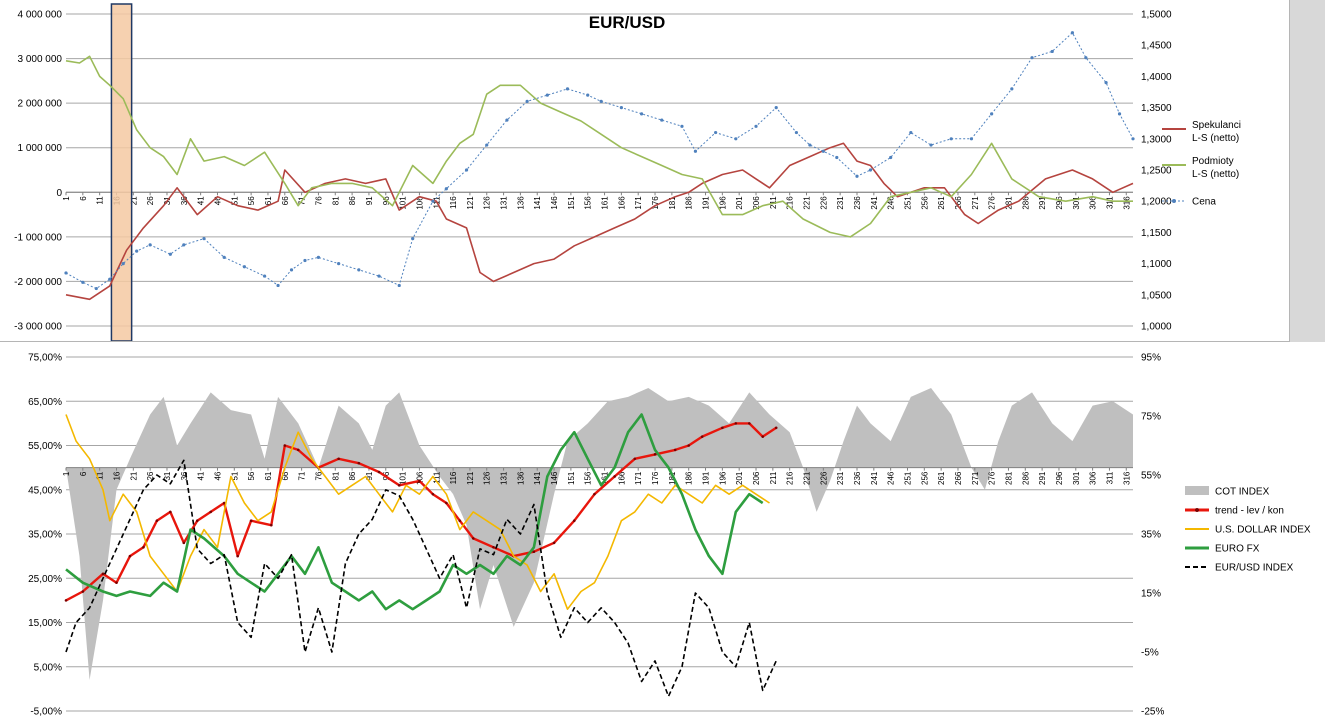 Image resolution: width=1325 pixels, height=723 pixels. Describe the element at coordinates (1204, 202) in the screenshot. I see `legend-label-cena: Cena` at that location.